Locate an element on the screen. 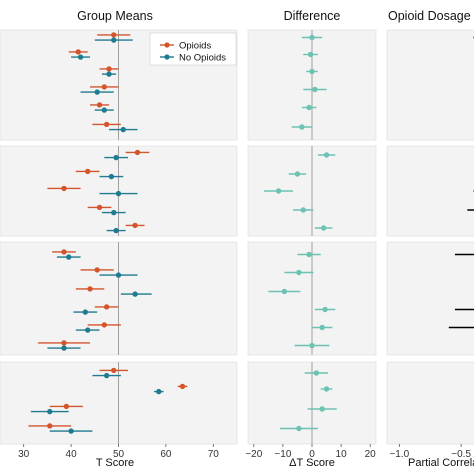  x-tick-label: 50 is located at coordinates (119, 454).